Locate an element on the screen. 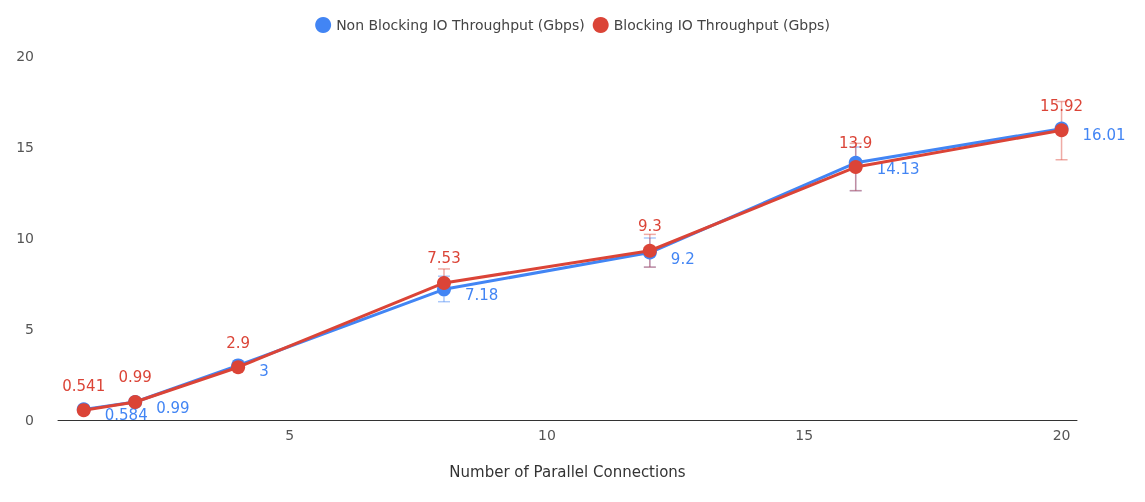 The width and height of the screenshot is (1145, 502). legend-label: Non Blocking IO Throughput (Gbps) is located at coordinates (460, 25).